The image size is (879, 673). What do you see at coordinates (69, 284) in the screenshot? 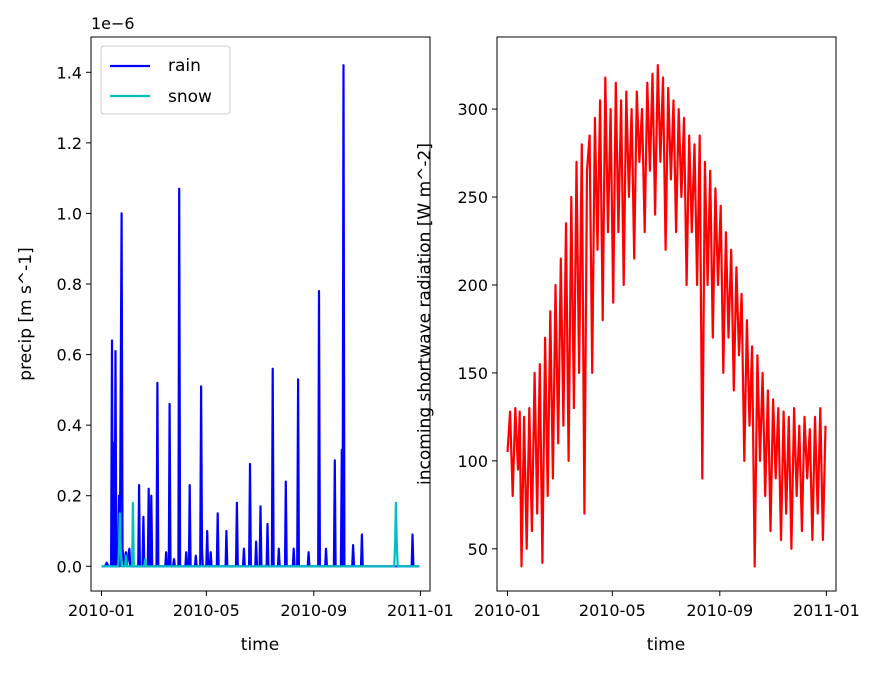
I see `precip-y-tick-label: 0.8` at bounding box center [69, 284].